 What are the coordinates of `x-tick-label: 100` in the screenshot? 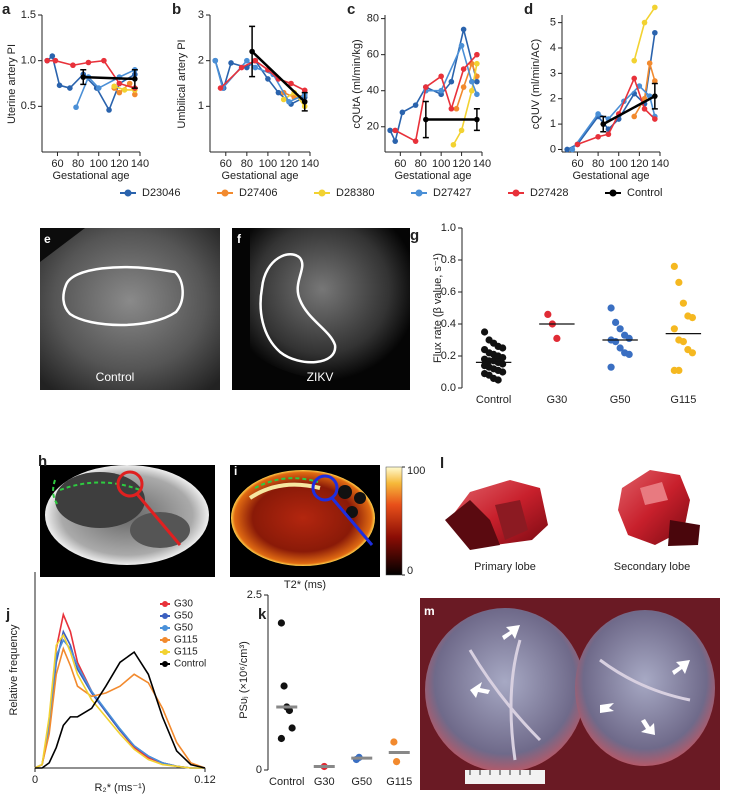 It's located at (268, 164).